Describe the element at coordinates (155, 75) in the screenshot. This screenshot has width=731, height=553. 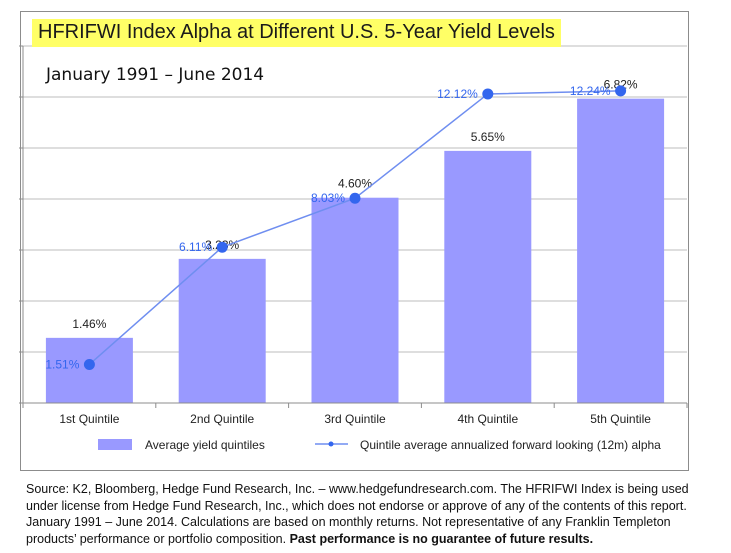
I see `chart-subtitle: January 1991 – June 2014` at that location.